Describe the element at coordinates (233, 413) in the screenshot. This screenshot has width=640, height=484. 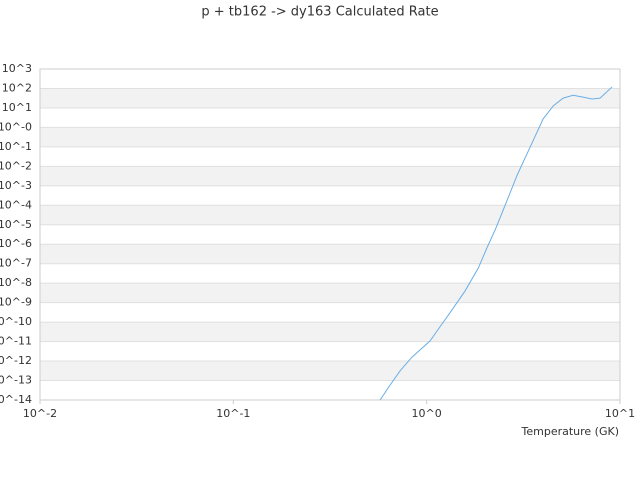
I see `x-tick-label: 10^-1` at that location.